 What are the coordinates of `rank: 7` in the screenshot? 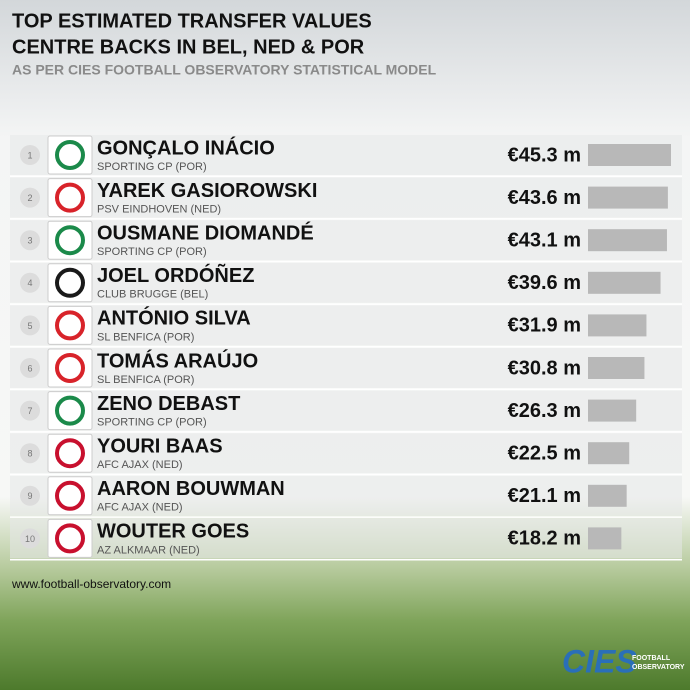 It's located at (29, 411).